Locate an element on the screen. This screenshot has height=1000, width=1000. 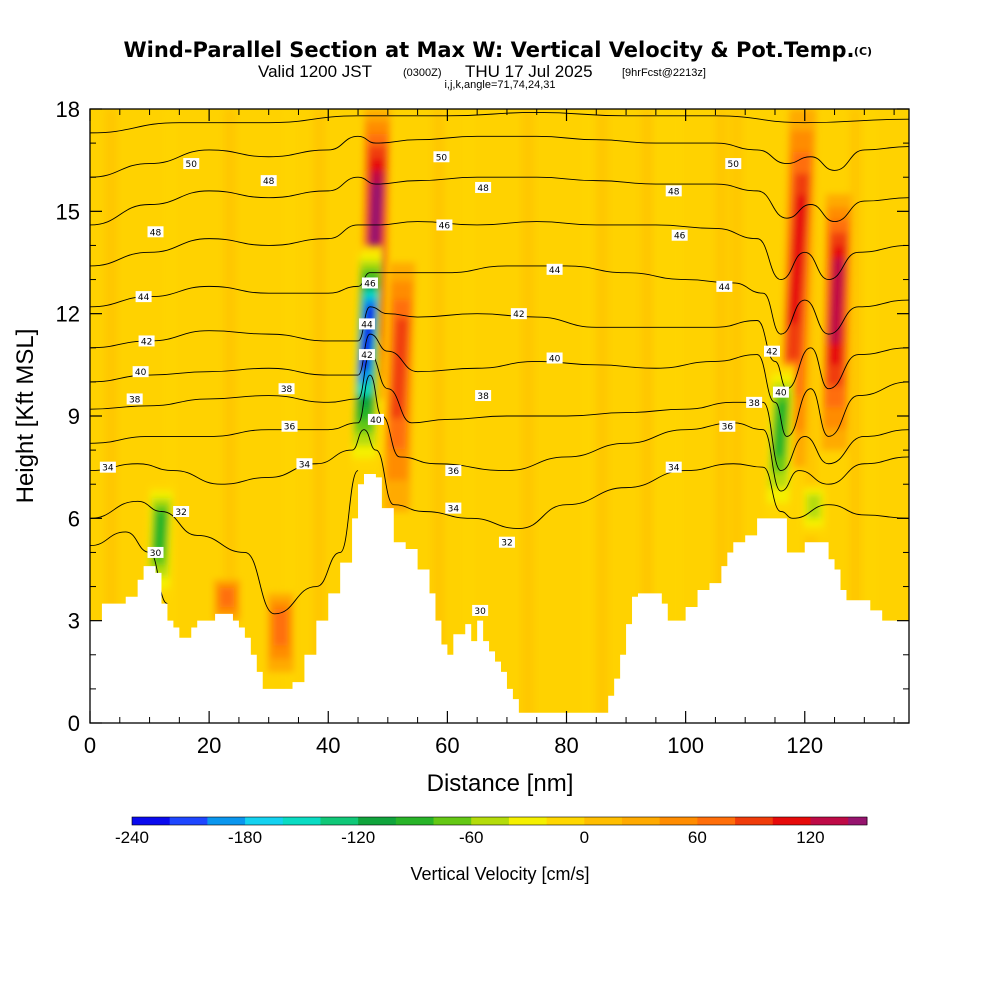
colorbar-tick-label: 120 is located at coordinates (810, 837).